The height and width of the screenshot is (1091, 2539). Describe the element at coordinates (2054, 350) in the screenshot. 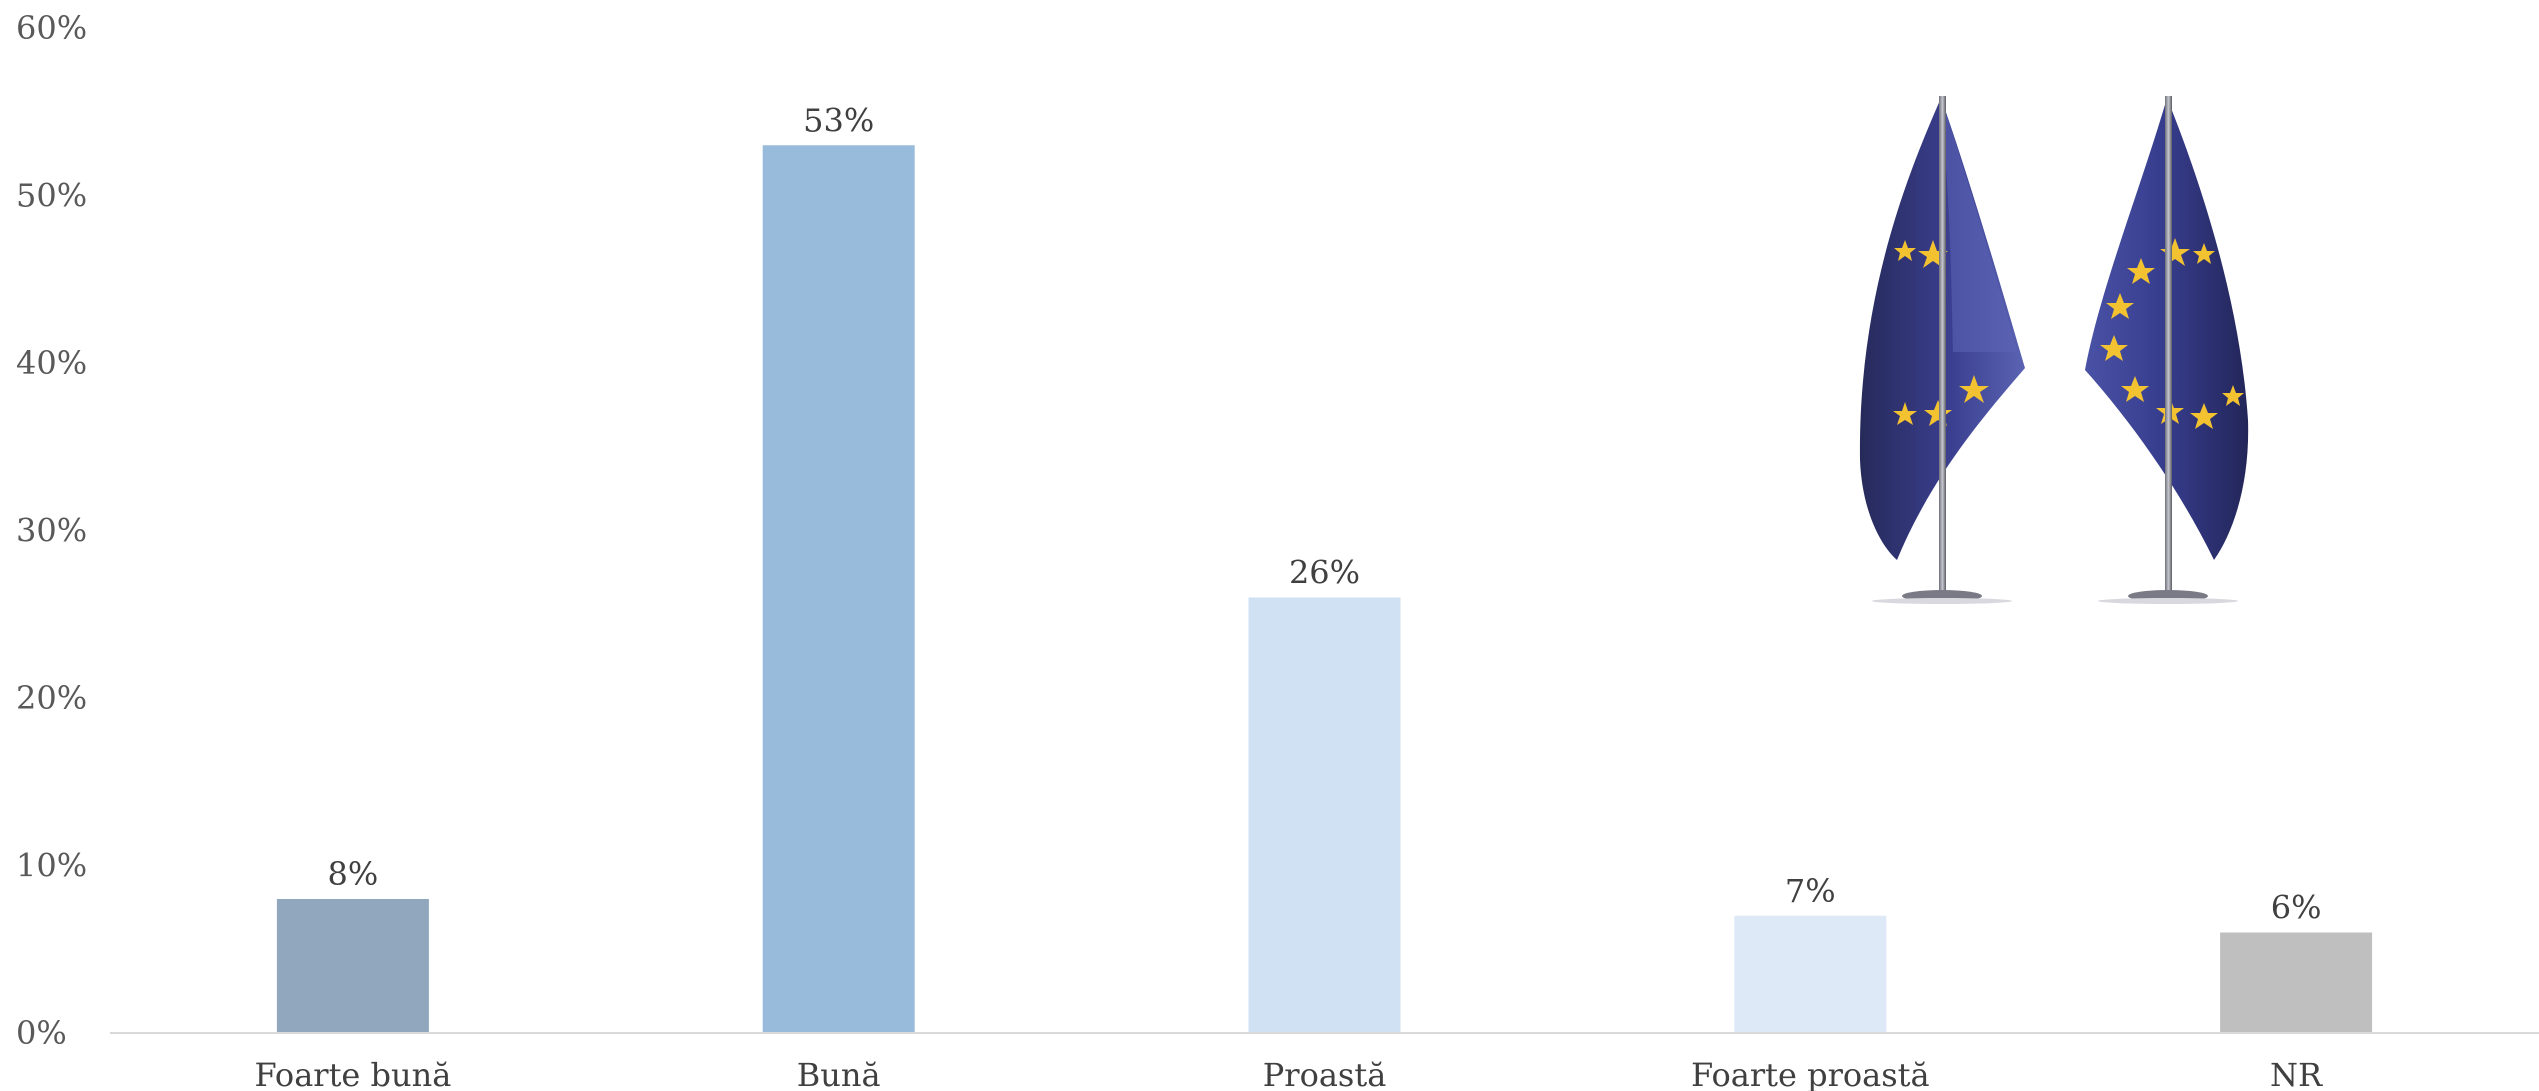

I see `eu-table-flags-icon` at that location.